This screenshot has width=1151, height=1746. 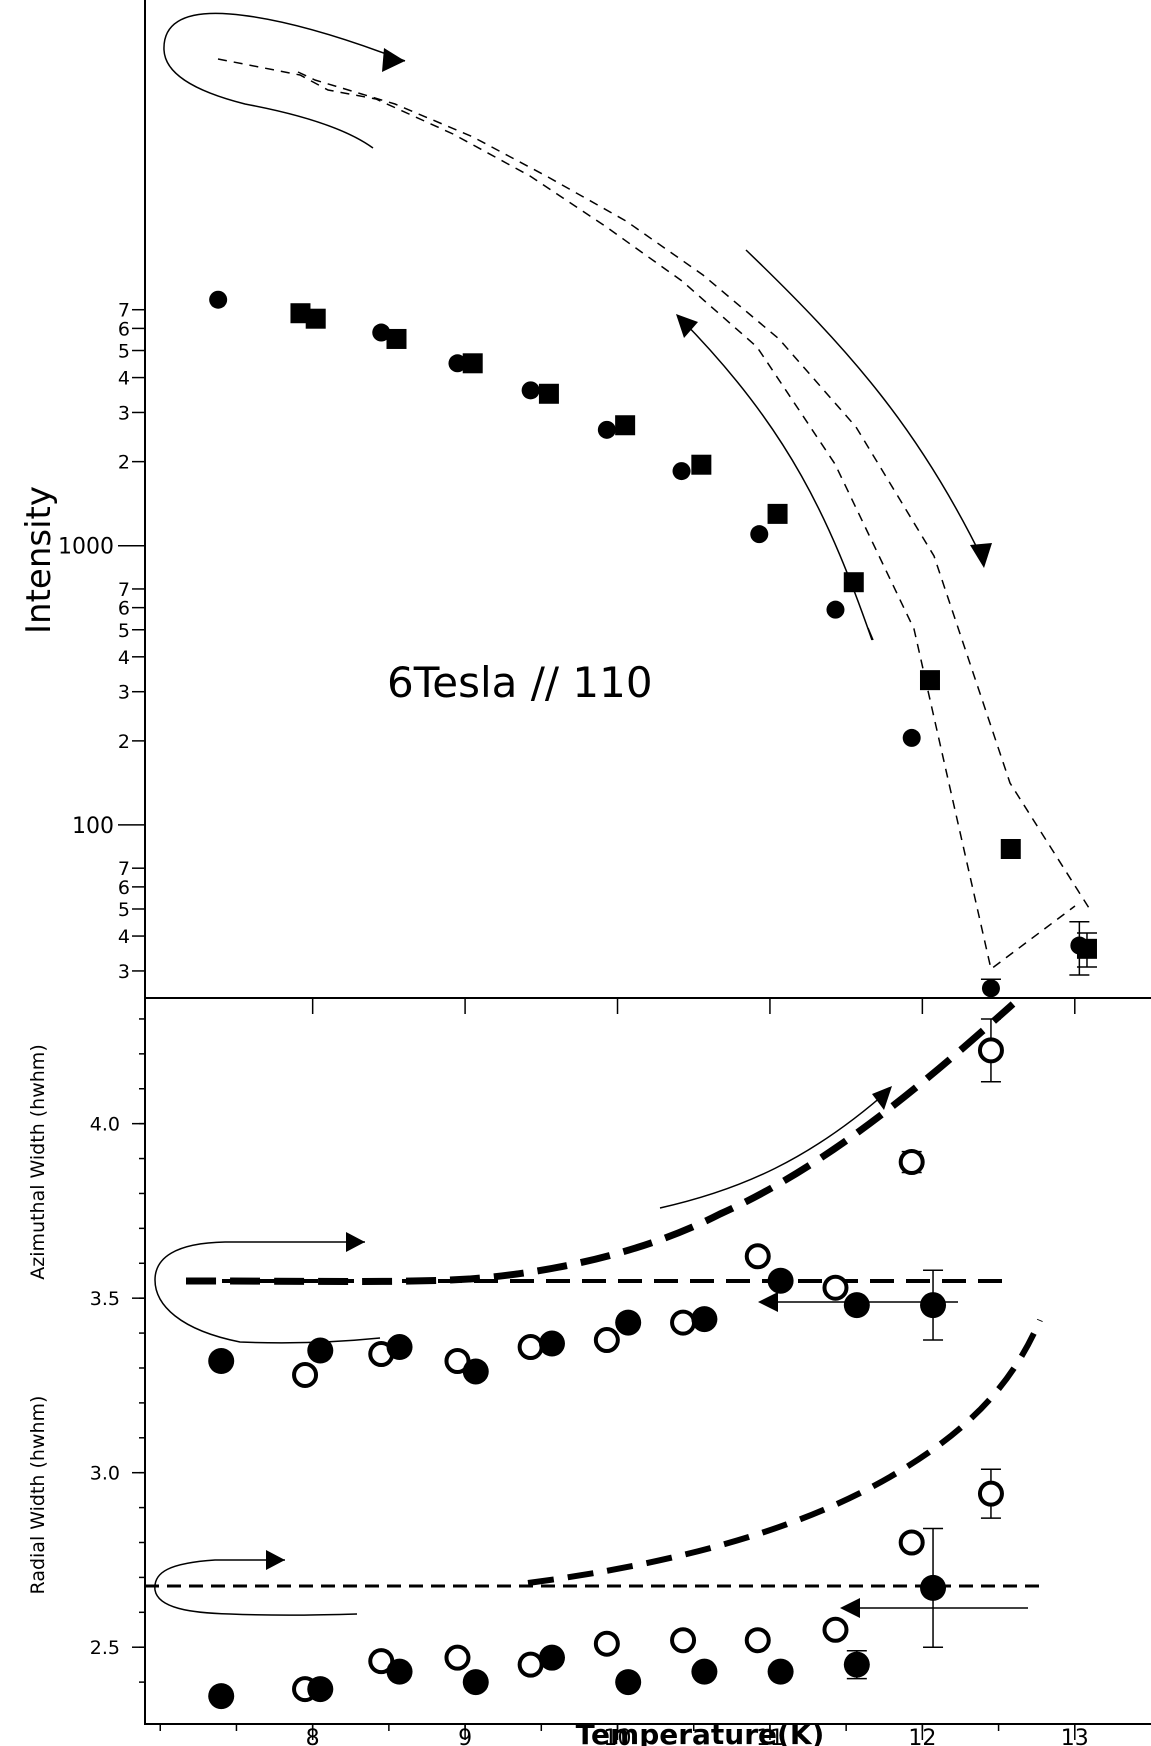 I want to click on y-axis-title-azimuthal: Azimuthal Width (hwhm), so click(x=38, y=1161).